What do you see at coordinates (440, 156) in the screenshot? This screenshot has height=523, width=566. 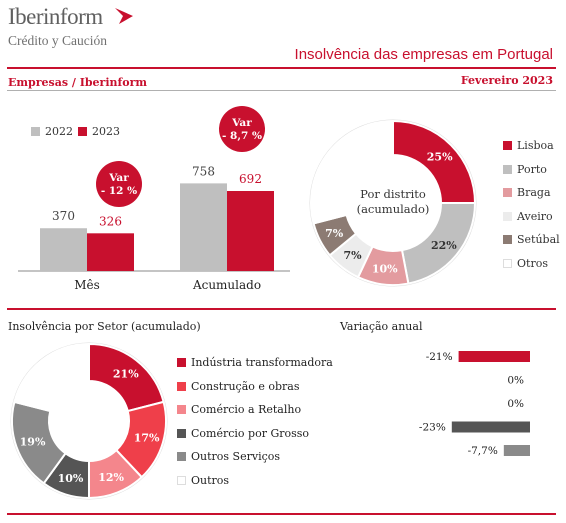 I see `slice-label: 25%` at bounding box center [440, 156].